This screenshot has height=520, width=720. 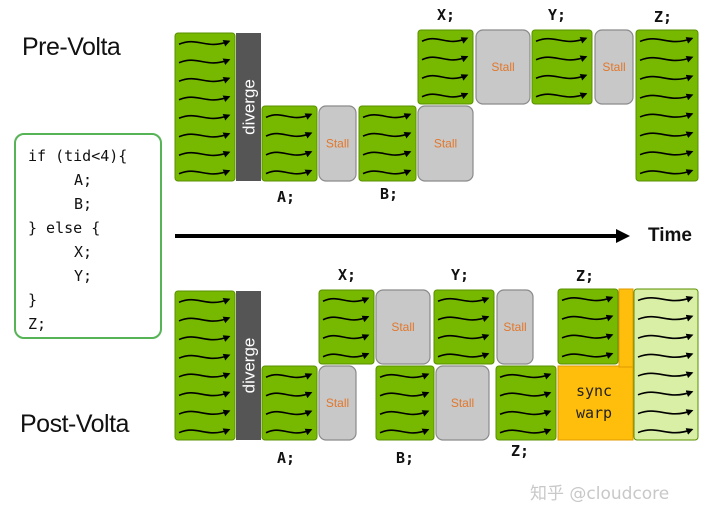 I want to click on block-z-reconverged, so click(x=666, y=364).